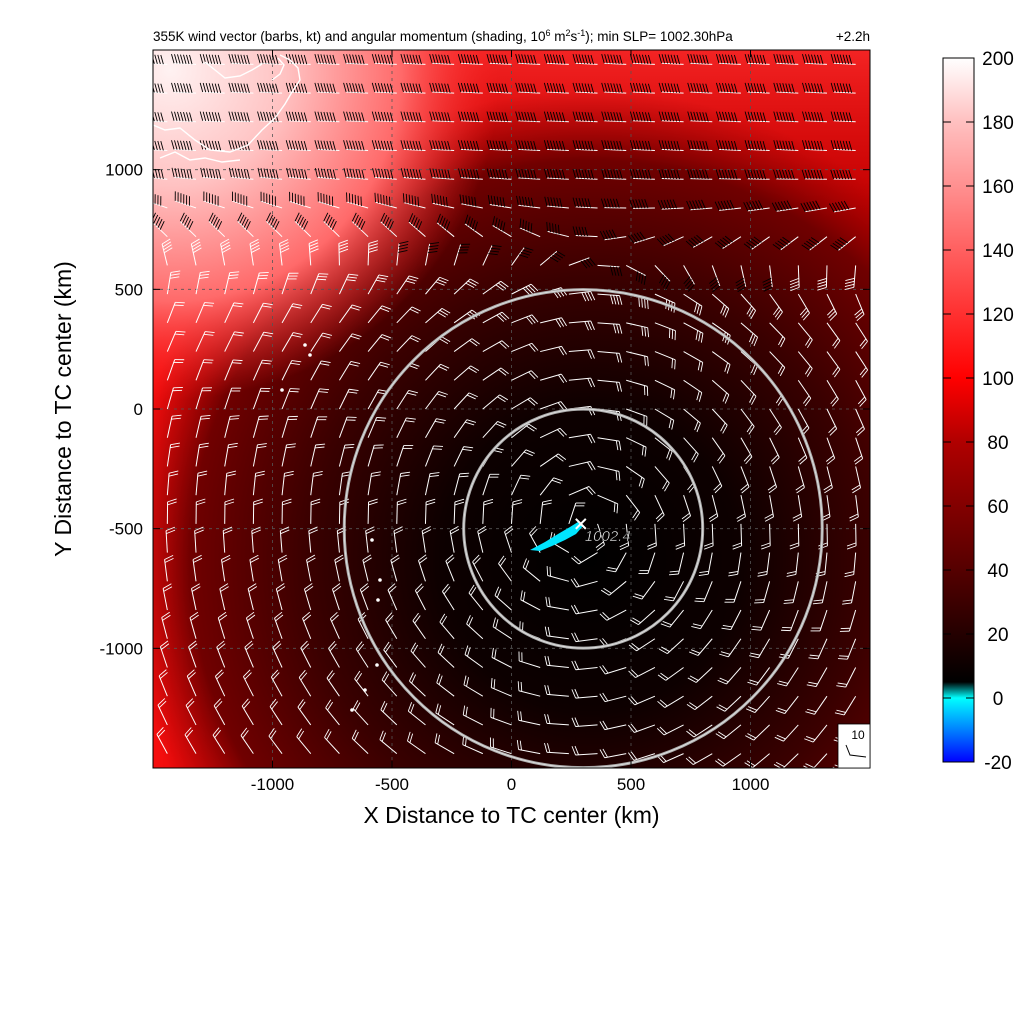 Image resolution: width=1024 pixels, height=1024 pixels. Describe the element at coordinates (511, 815) in the screenshot. I see `x-axis-label: X Distance to TC center (km)` at that location.